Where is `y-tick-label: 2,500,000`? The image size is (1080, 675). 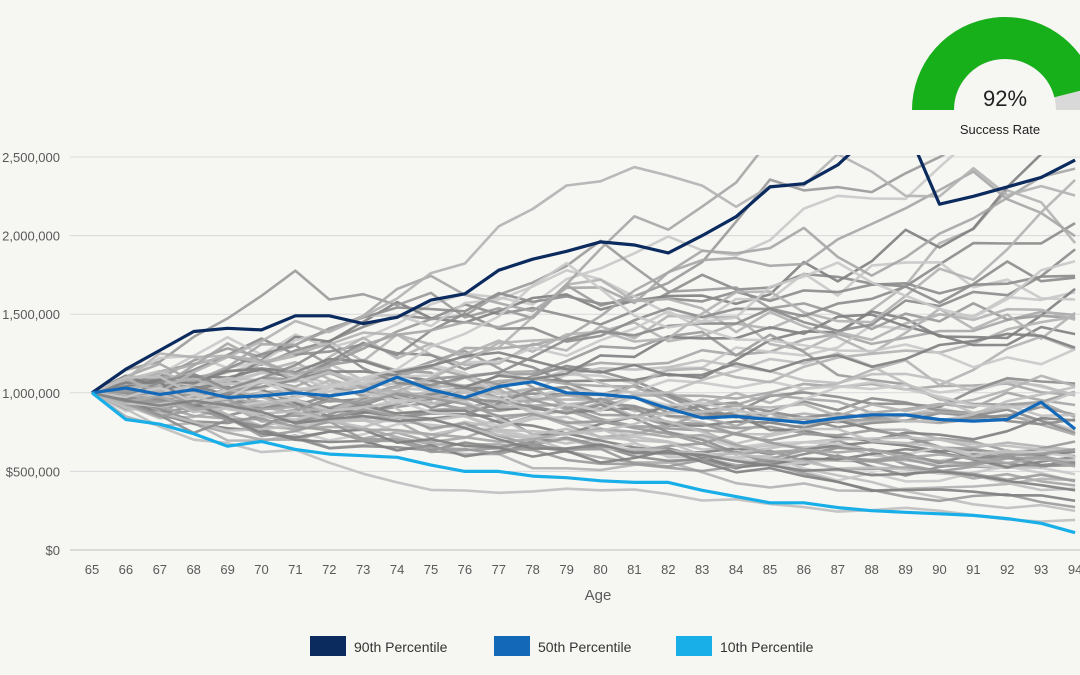 y-tick-label: 2,500,000 is located at coordinates (31, 157).